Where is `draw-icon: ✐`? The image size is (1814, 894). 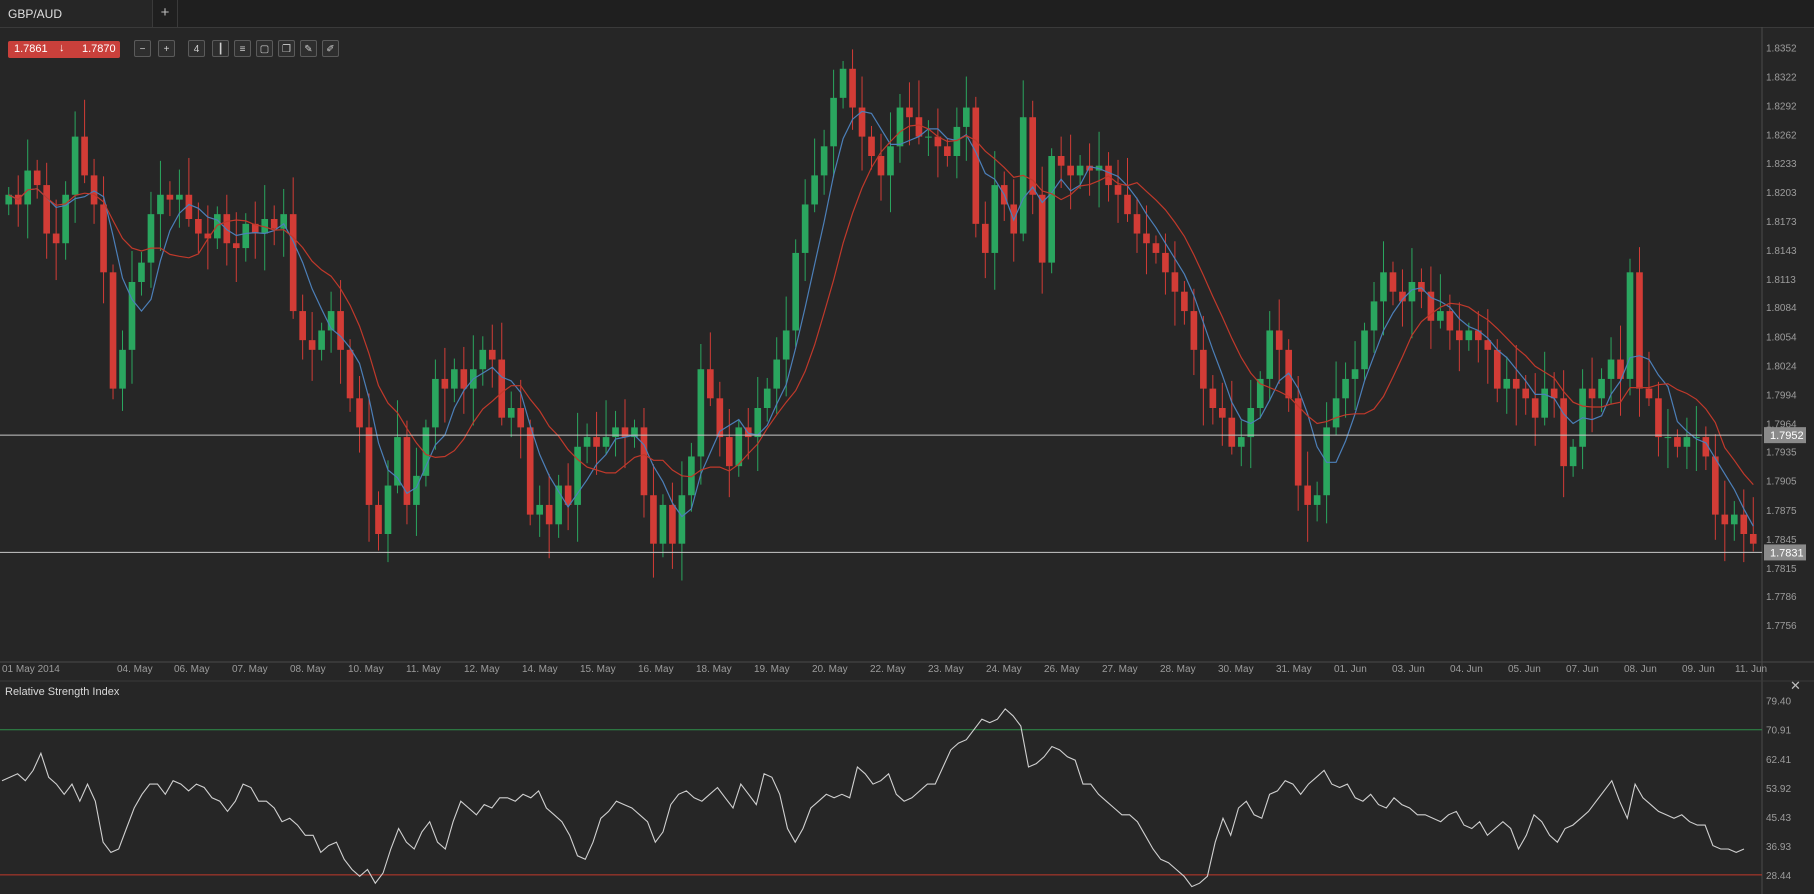
draw-icon: ✐ is located at coordinates (330, 48).